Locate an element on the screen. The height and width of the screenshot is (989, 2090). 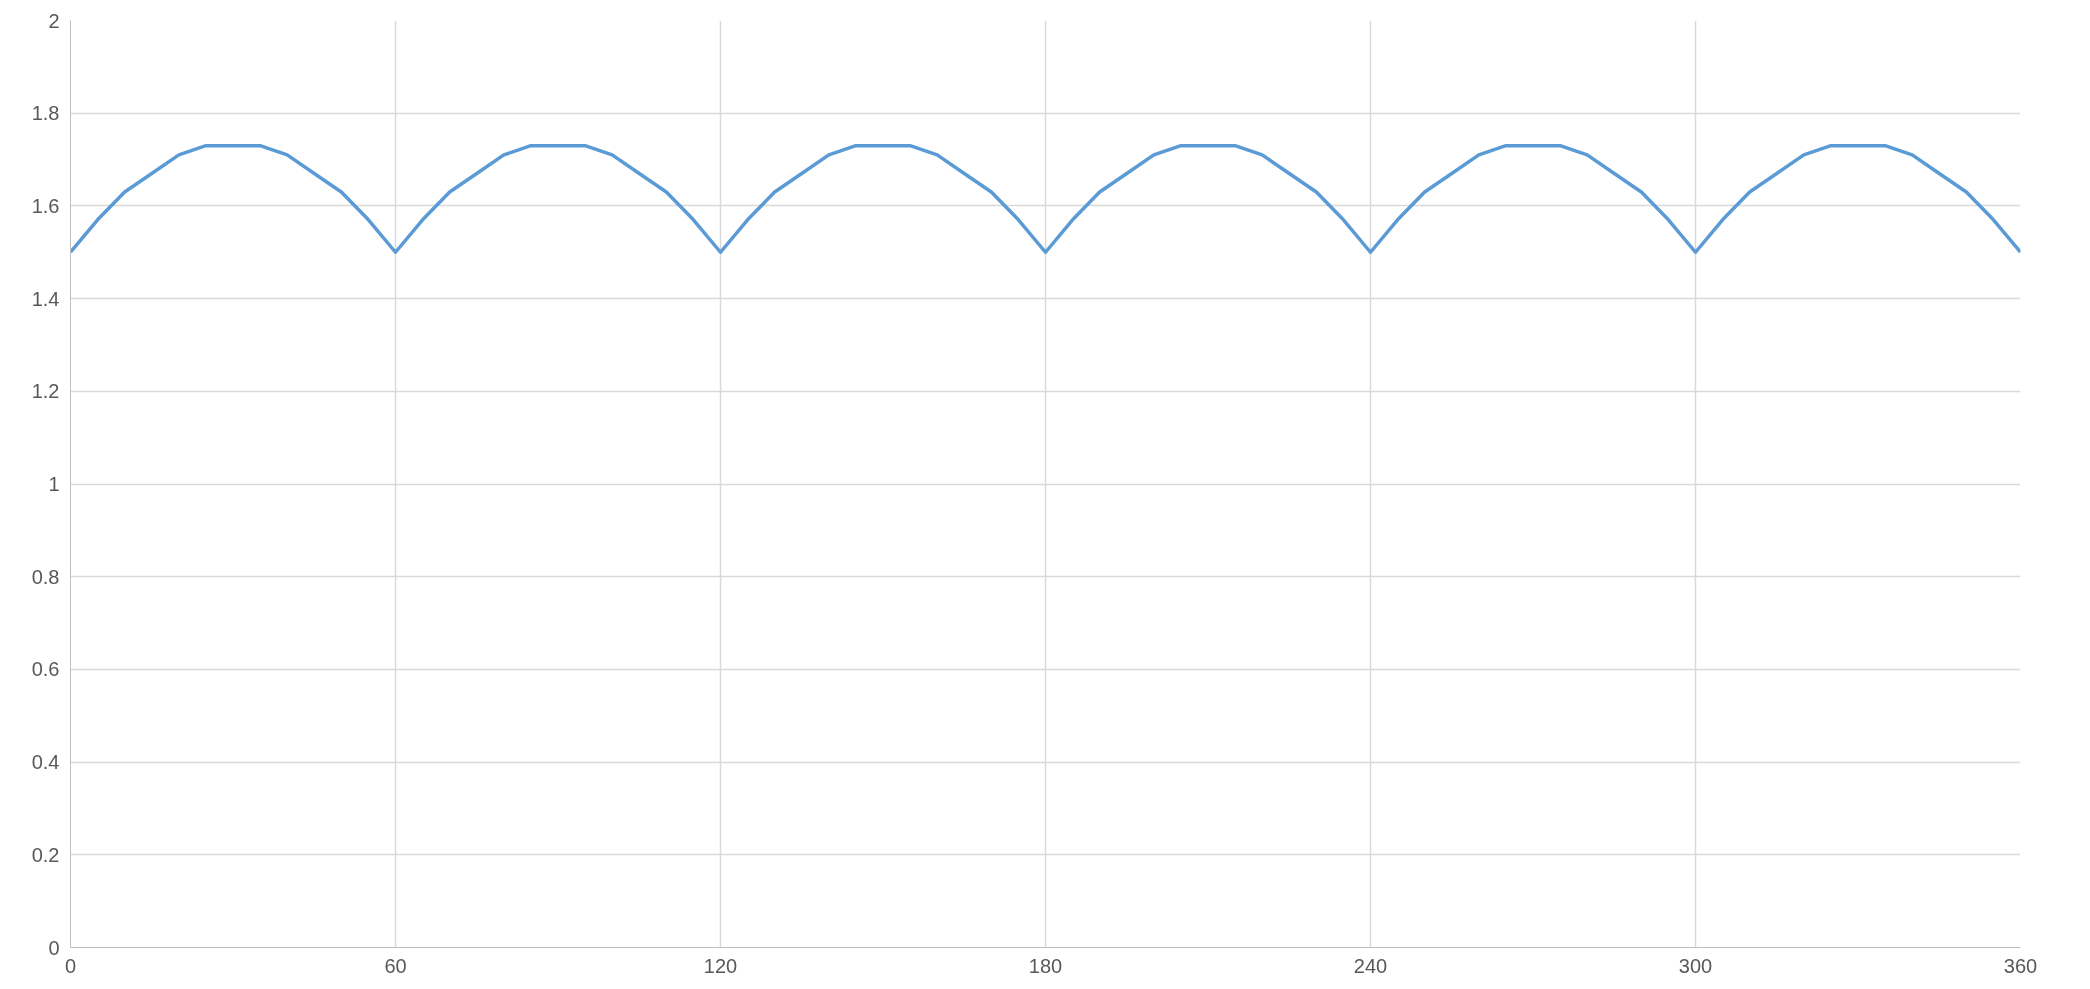
x-tick-label: 180 is located at coordinates (1045, 965).